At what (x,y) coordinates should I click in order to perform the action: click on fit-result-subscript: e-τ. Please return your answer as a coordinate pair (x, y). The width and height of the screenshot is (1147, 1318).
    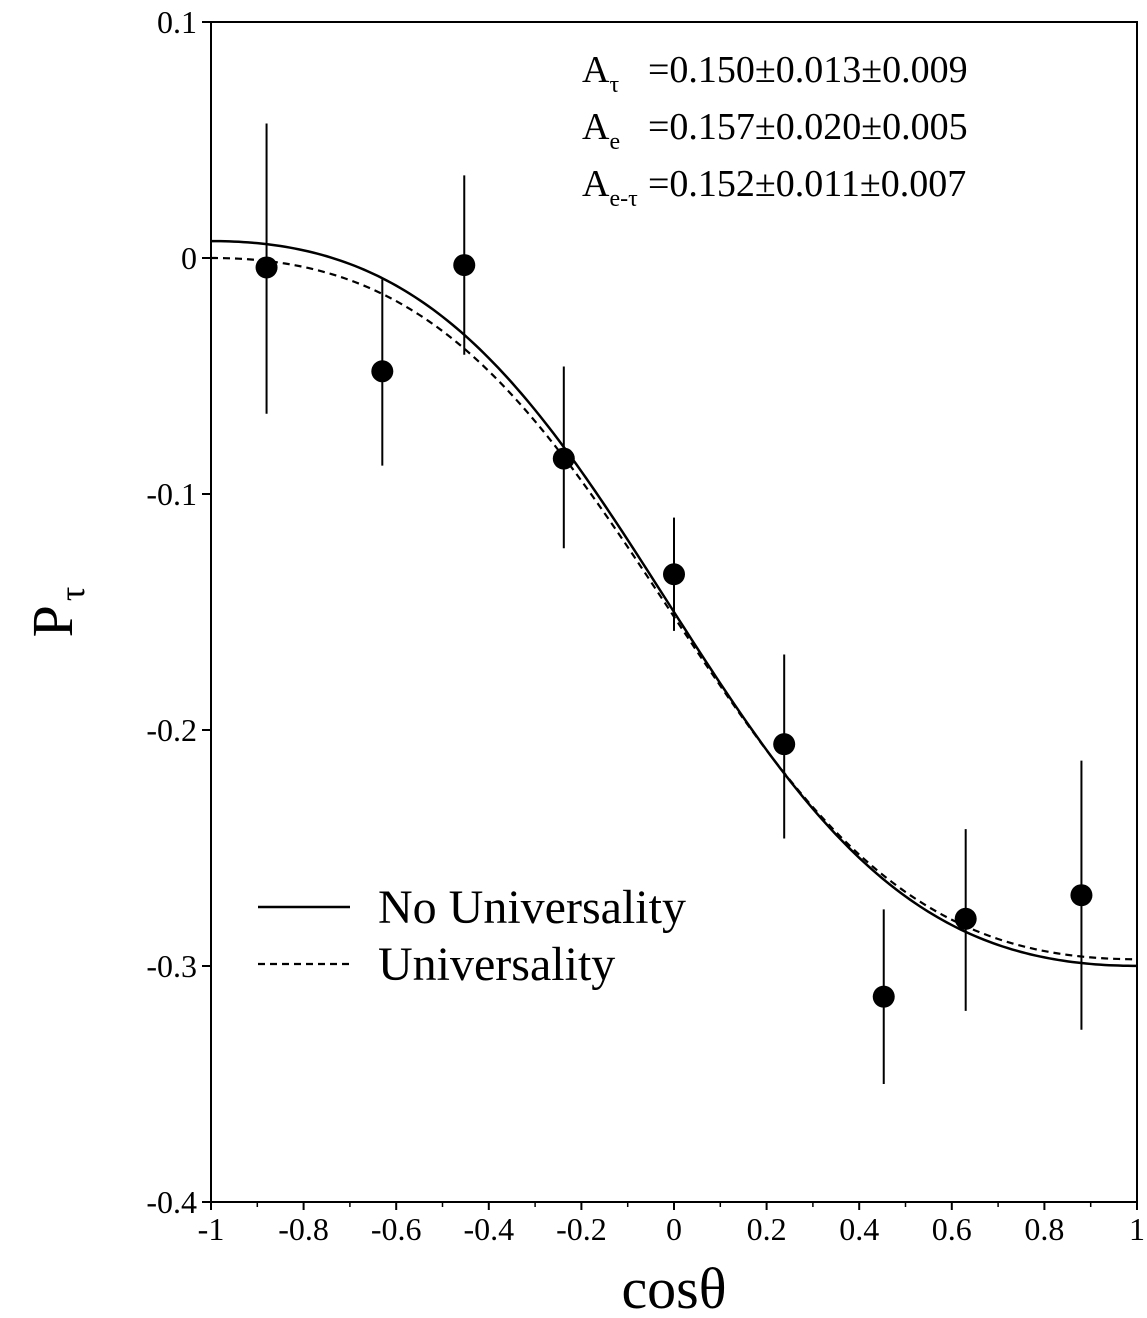
    Looking at the image, I should click on (623, 199).